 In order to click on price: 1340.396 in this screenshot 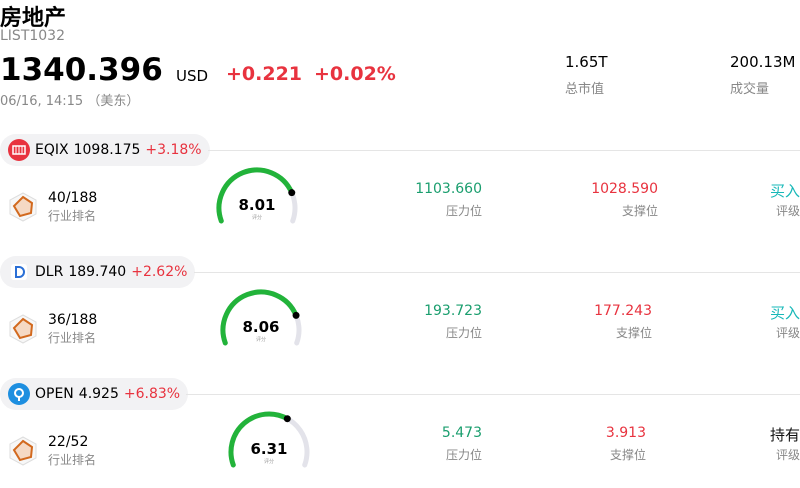, I will do `click(81, 70)`.